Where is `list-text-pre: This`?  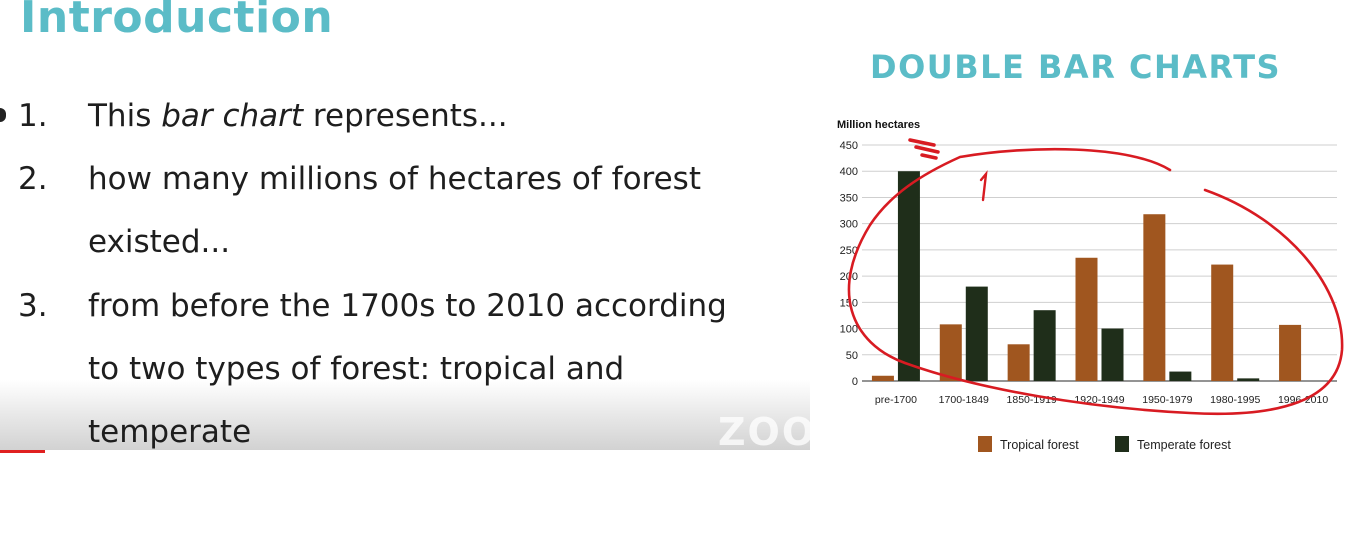
list-text-pre: This is located at coordinates (125, 116).